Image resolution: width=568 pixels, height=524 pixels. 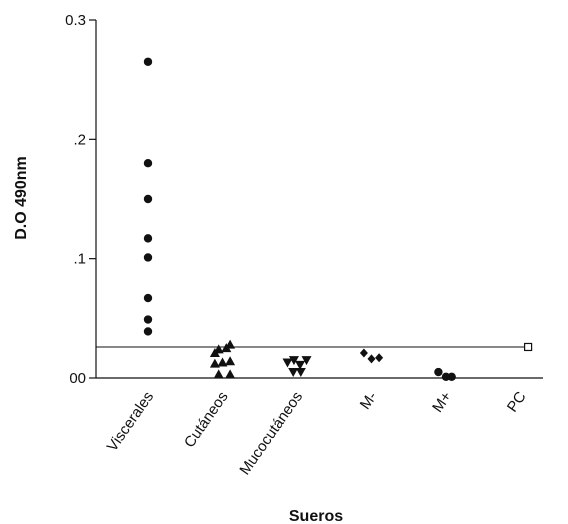 I want to click on y-axis: 00 .1 .2 0.3, so click(x=81, y=199).